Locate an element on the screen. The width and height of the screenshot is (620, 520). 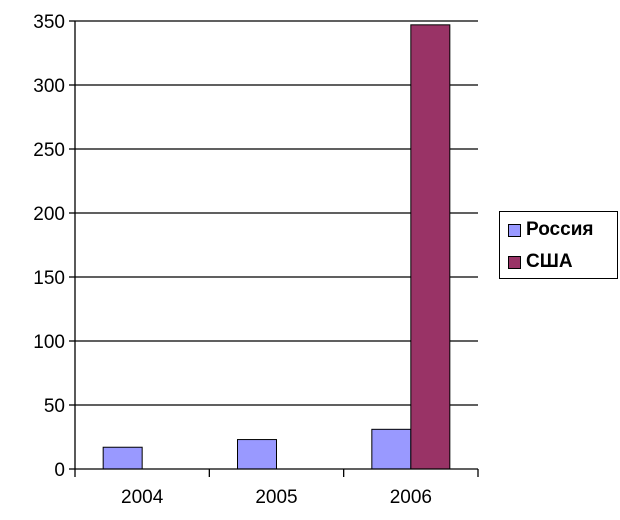
bar-usa-2006 is located at coordinates (430, 247).